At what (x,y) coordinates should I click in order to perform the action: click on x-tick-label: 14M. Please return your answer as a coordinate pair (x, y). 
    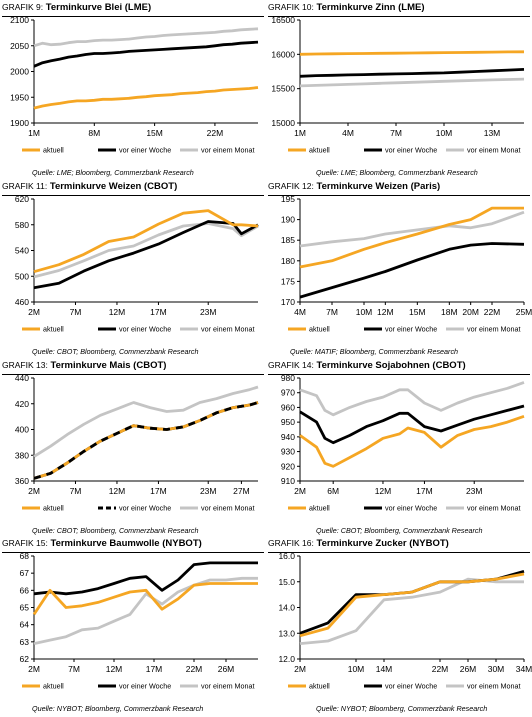
    Looking at the image, I should click on (384, 669).